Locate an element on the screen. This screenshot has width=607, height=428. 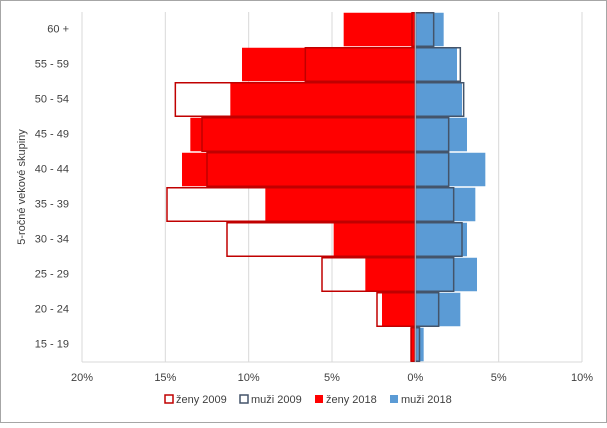
x-tick-label: 15% is located at coordinates (165, 378).